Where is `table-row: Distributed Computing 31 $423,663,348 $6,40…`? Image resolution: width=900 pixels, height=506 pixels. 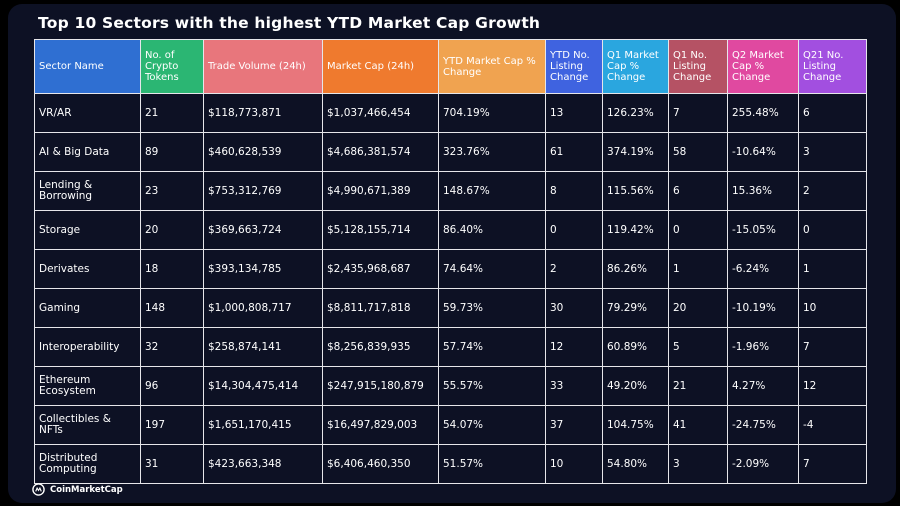 table-row: Distributed Computing 31 $423,663,348 $6,40… is located at coordinates (450, 464).